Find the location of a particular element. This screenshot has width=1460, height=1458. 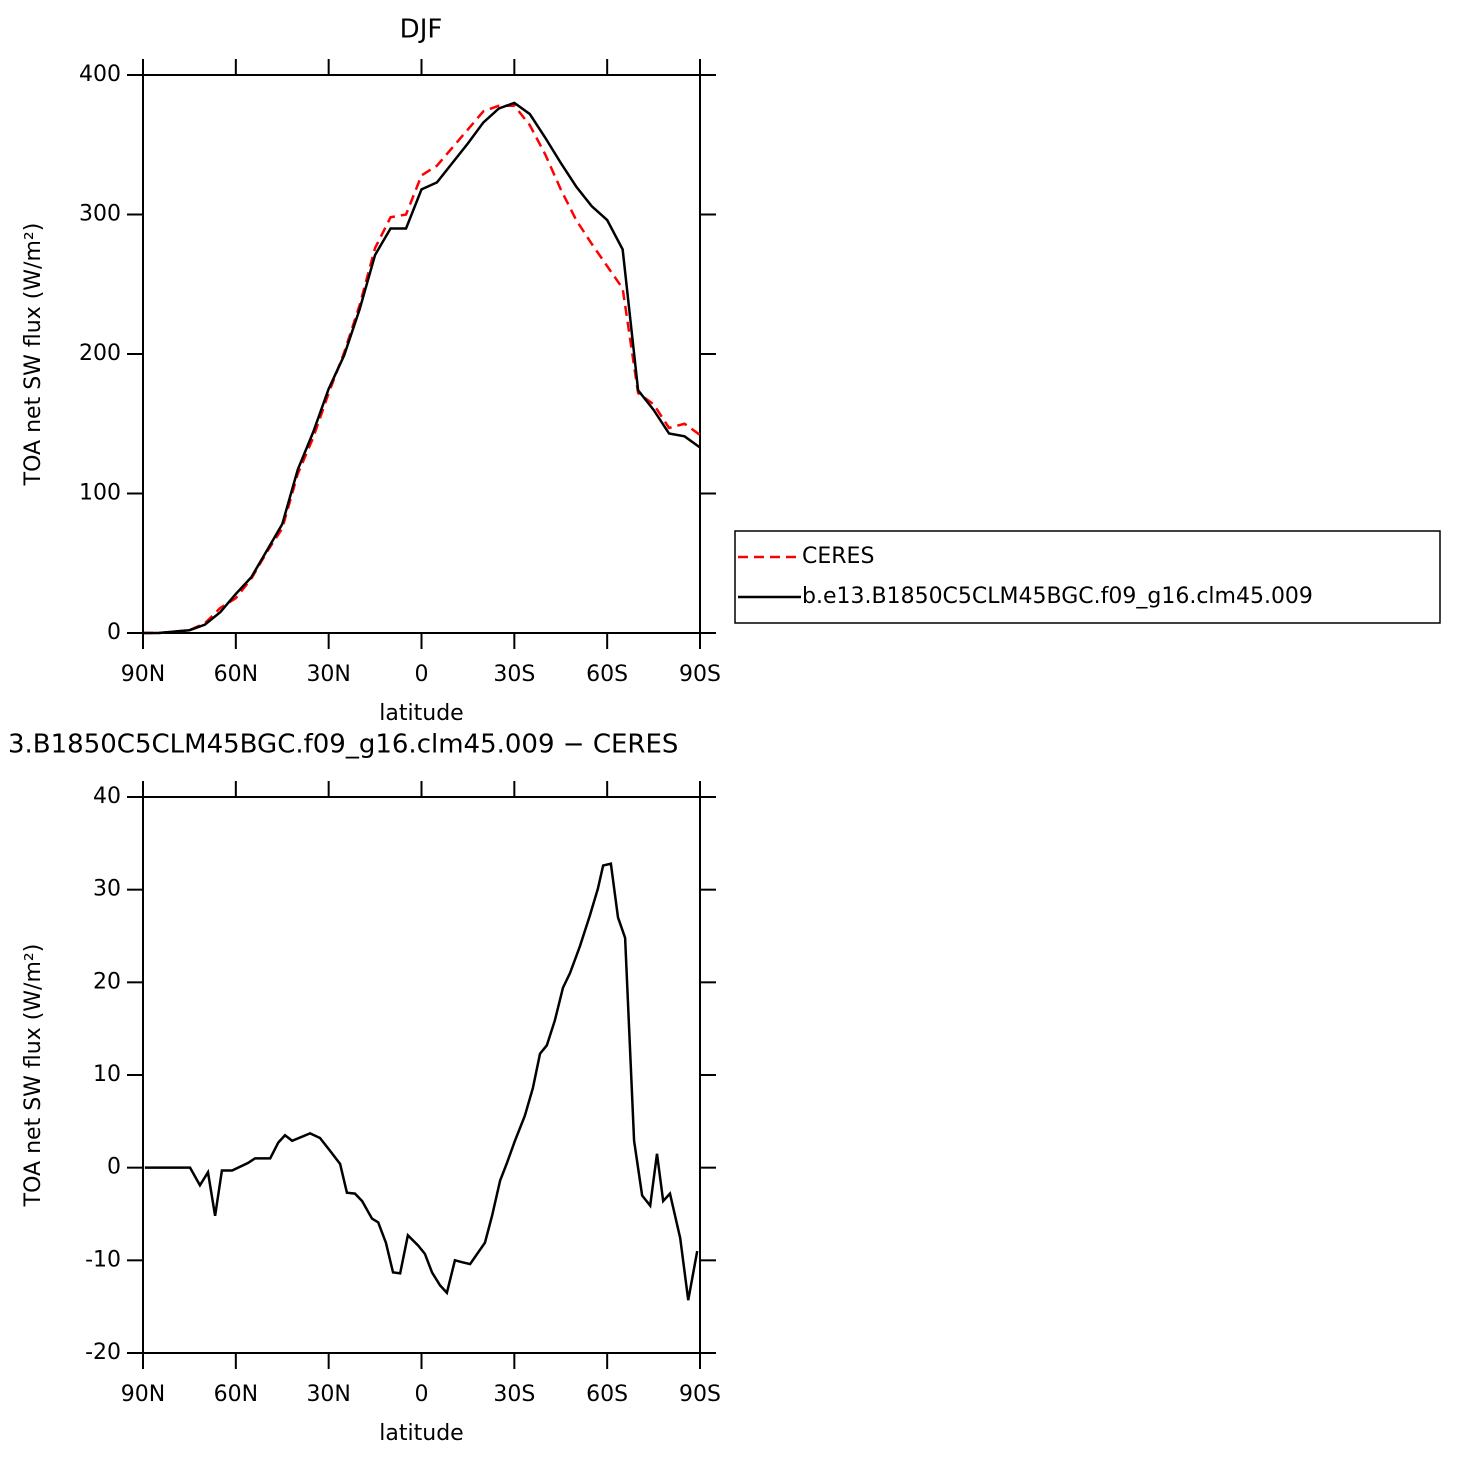

y-tick-label: -10 is located at coordinates (103, 1259).